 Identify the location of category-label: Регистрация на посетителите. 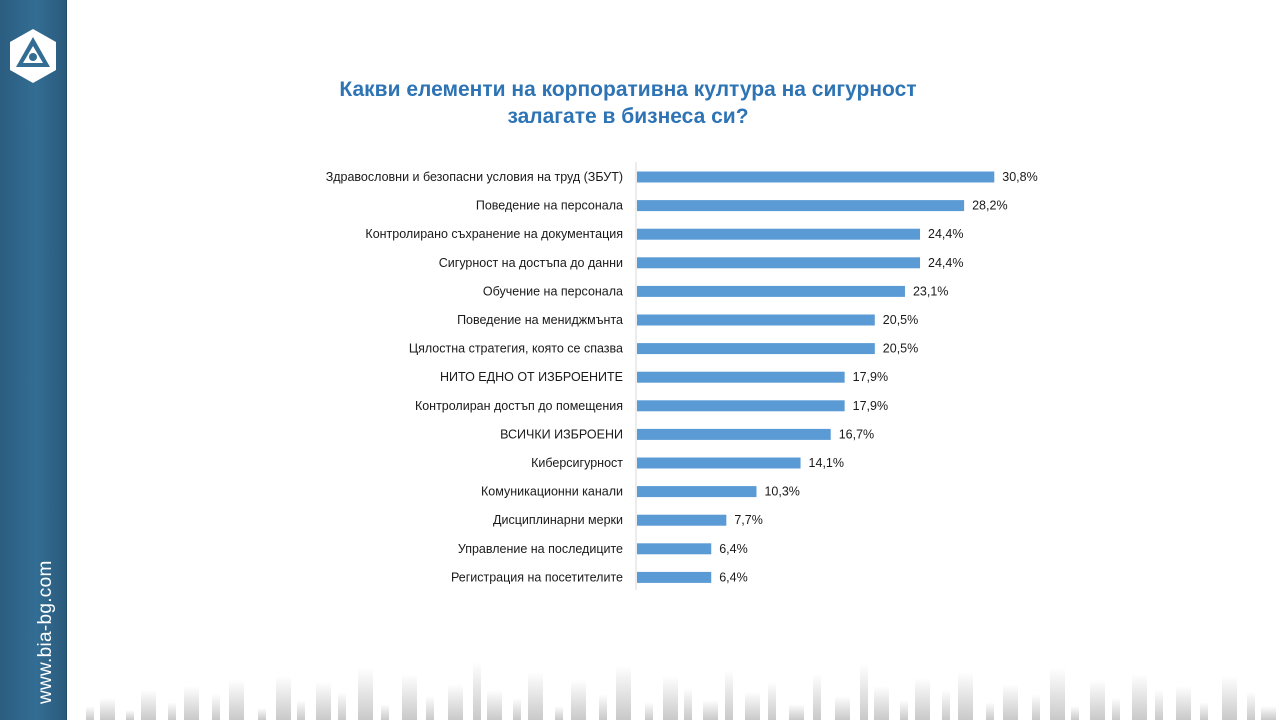
(537, 577).